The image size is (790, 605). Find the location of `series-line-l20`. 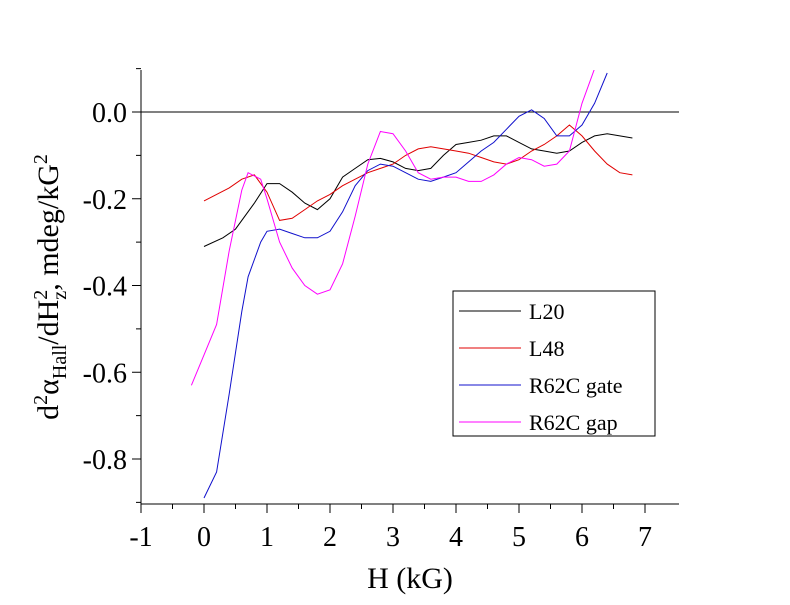

series-line-l20 is located at coordinates (418, 190).